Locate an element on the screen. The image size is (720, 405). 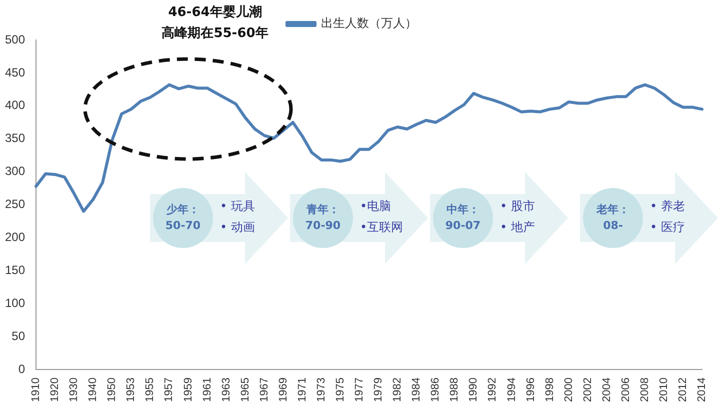
x-tick-label: 1971 is located at coordinates (302, 390).